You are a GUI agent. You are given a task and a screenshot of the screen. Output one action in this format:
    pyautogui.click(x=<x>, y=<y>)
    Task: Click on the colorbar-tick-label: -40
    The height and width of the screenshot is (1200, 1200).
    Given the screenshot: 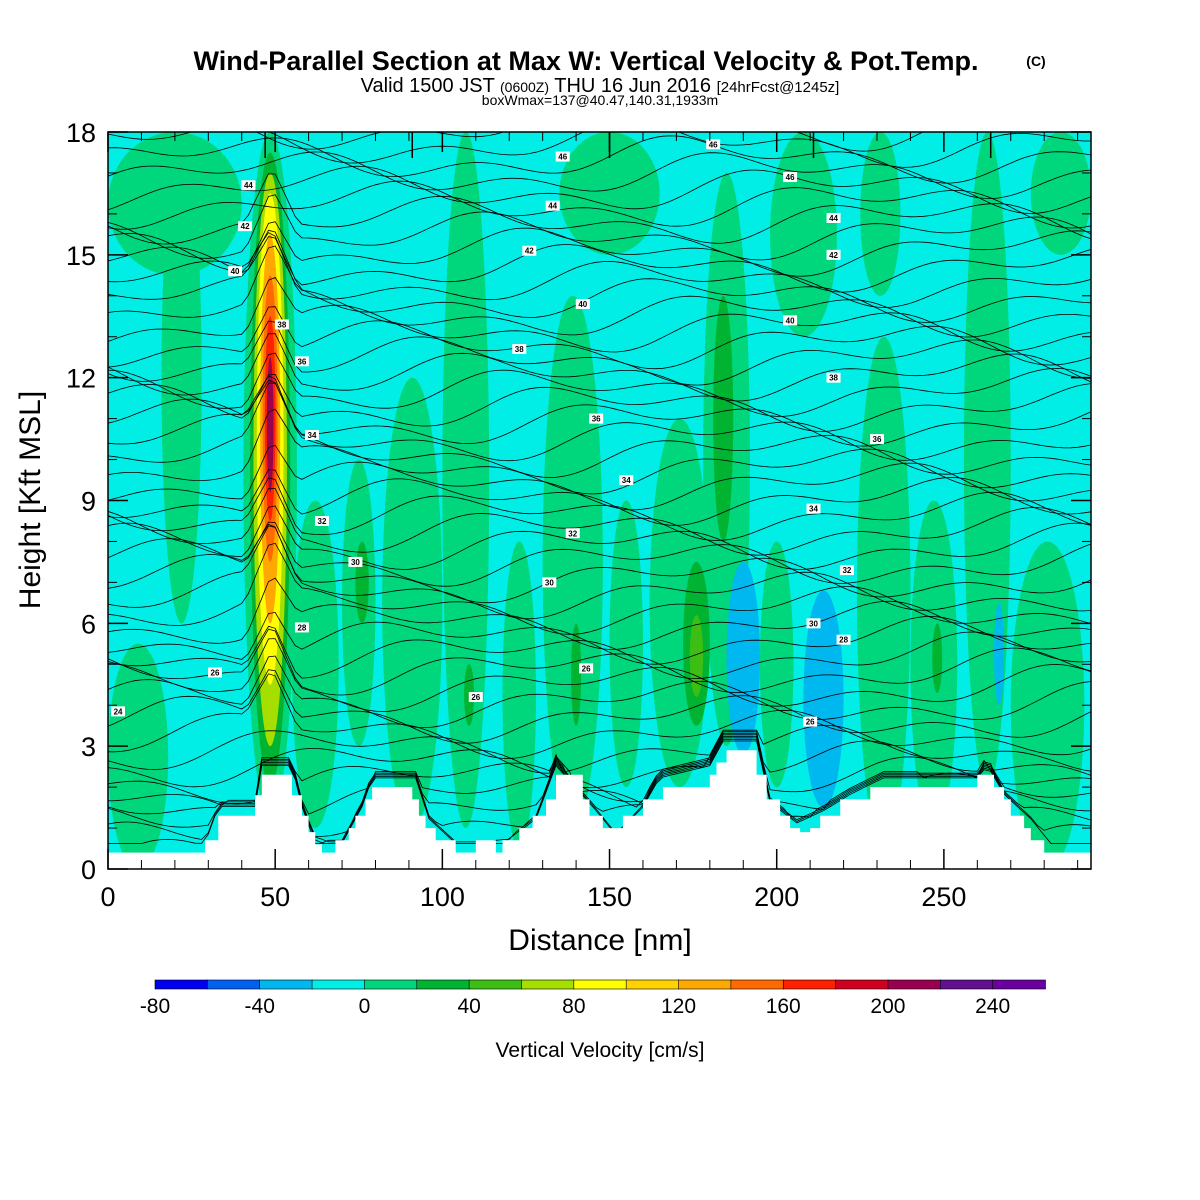 What is the action you would take?
    pyautogui.click(x=260, y=1006)
    